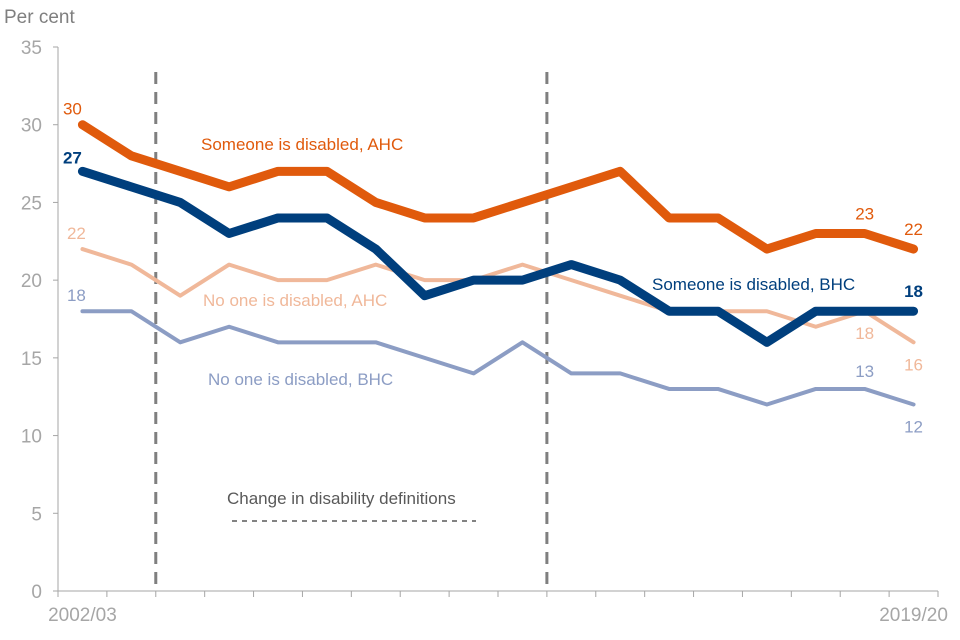 This screenshot has width=960, height=640. I want to click on data-label: 27, so click(72, 157).